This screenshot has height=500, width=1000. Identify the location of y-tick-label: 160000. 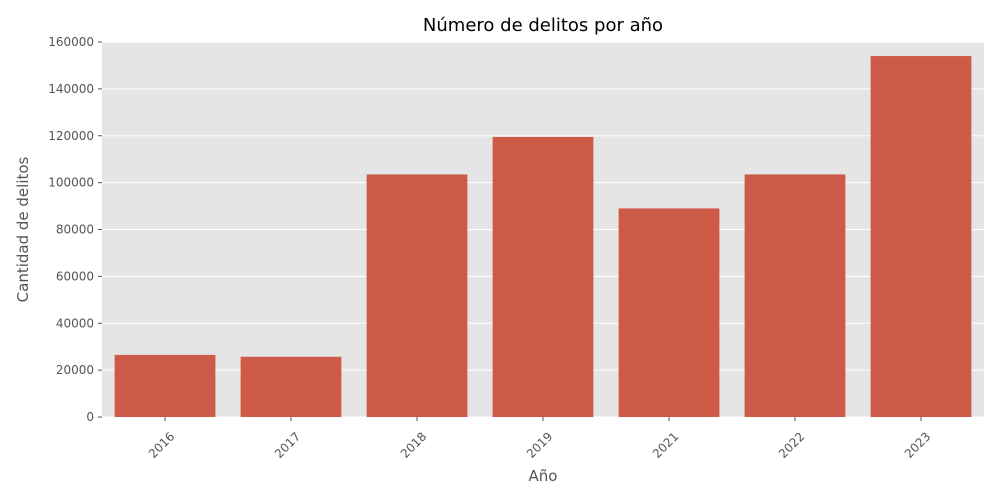
(71, 42).